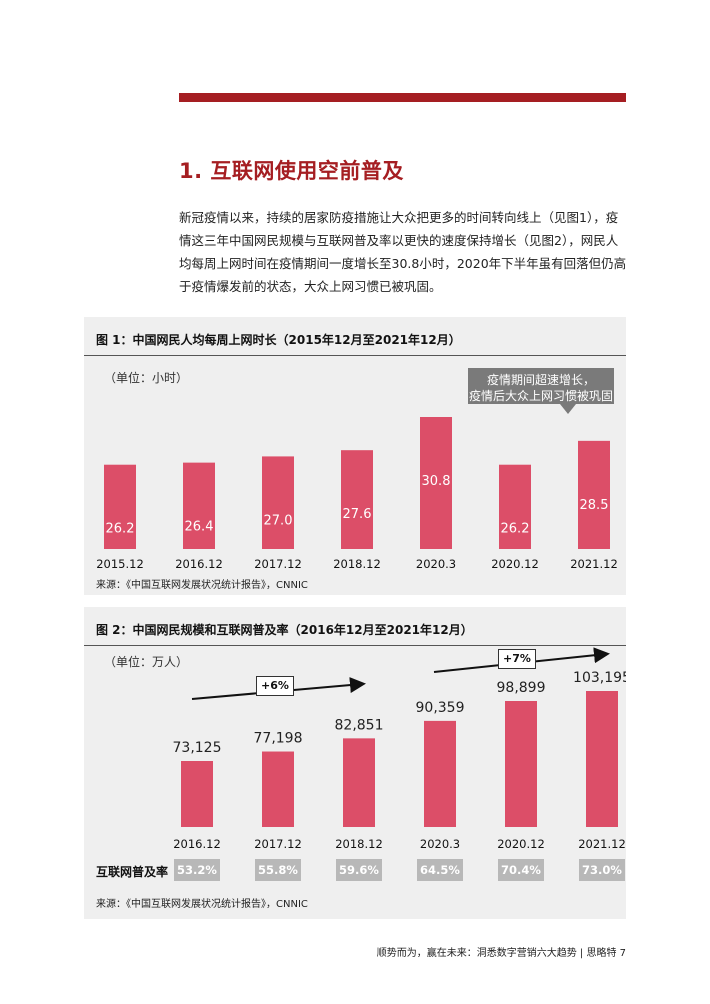  Describe the element at coordinates (602, 870) in the screenshot. I see `penetration-rate-badge: 73.0%` at that location.